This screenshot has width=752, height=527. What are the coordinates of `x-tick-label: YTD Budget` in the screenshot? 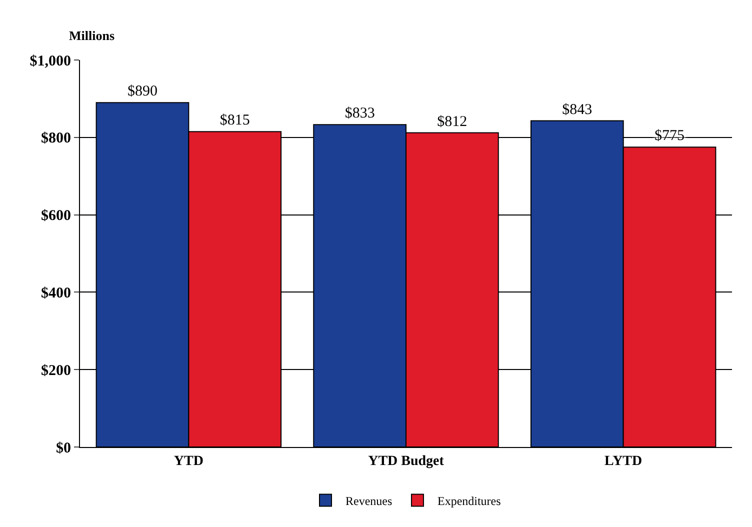 It's located at (406, 461).